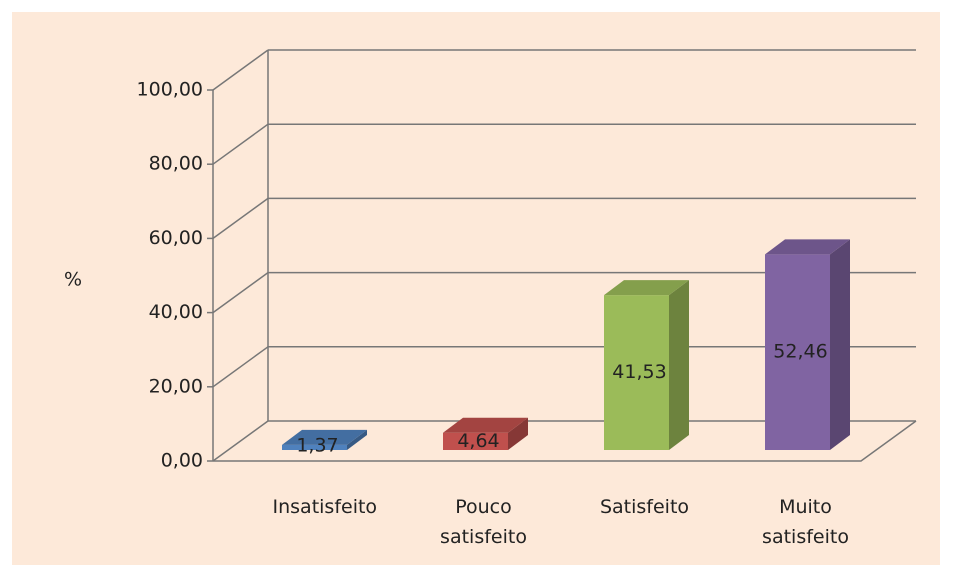 The height and width of the screenshot is (579, 953). Describe the element at coordinates (644, 507) in the screenshot. I see `x-tick-label: Satisfeito` at that location.